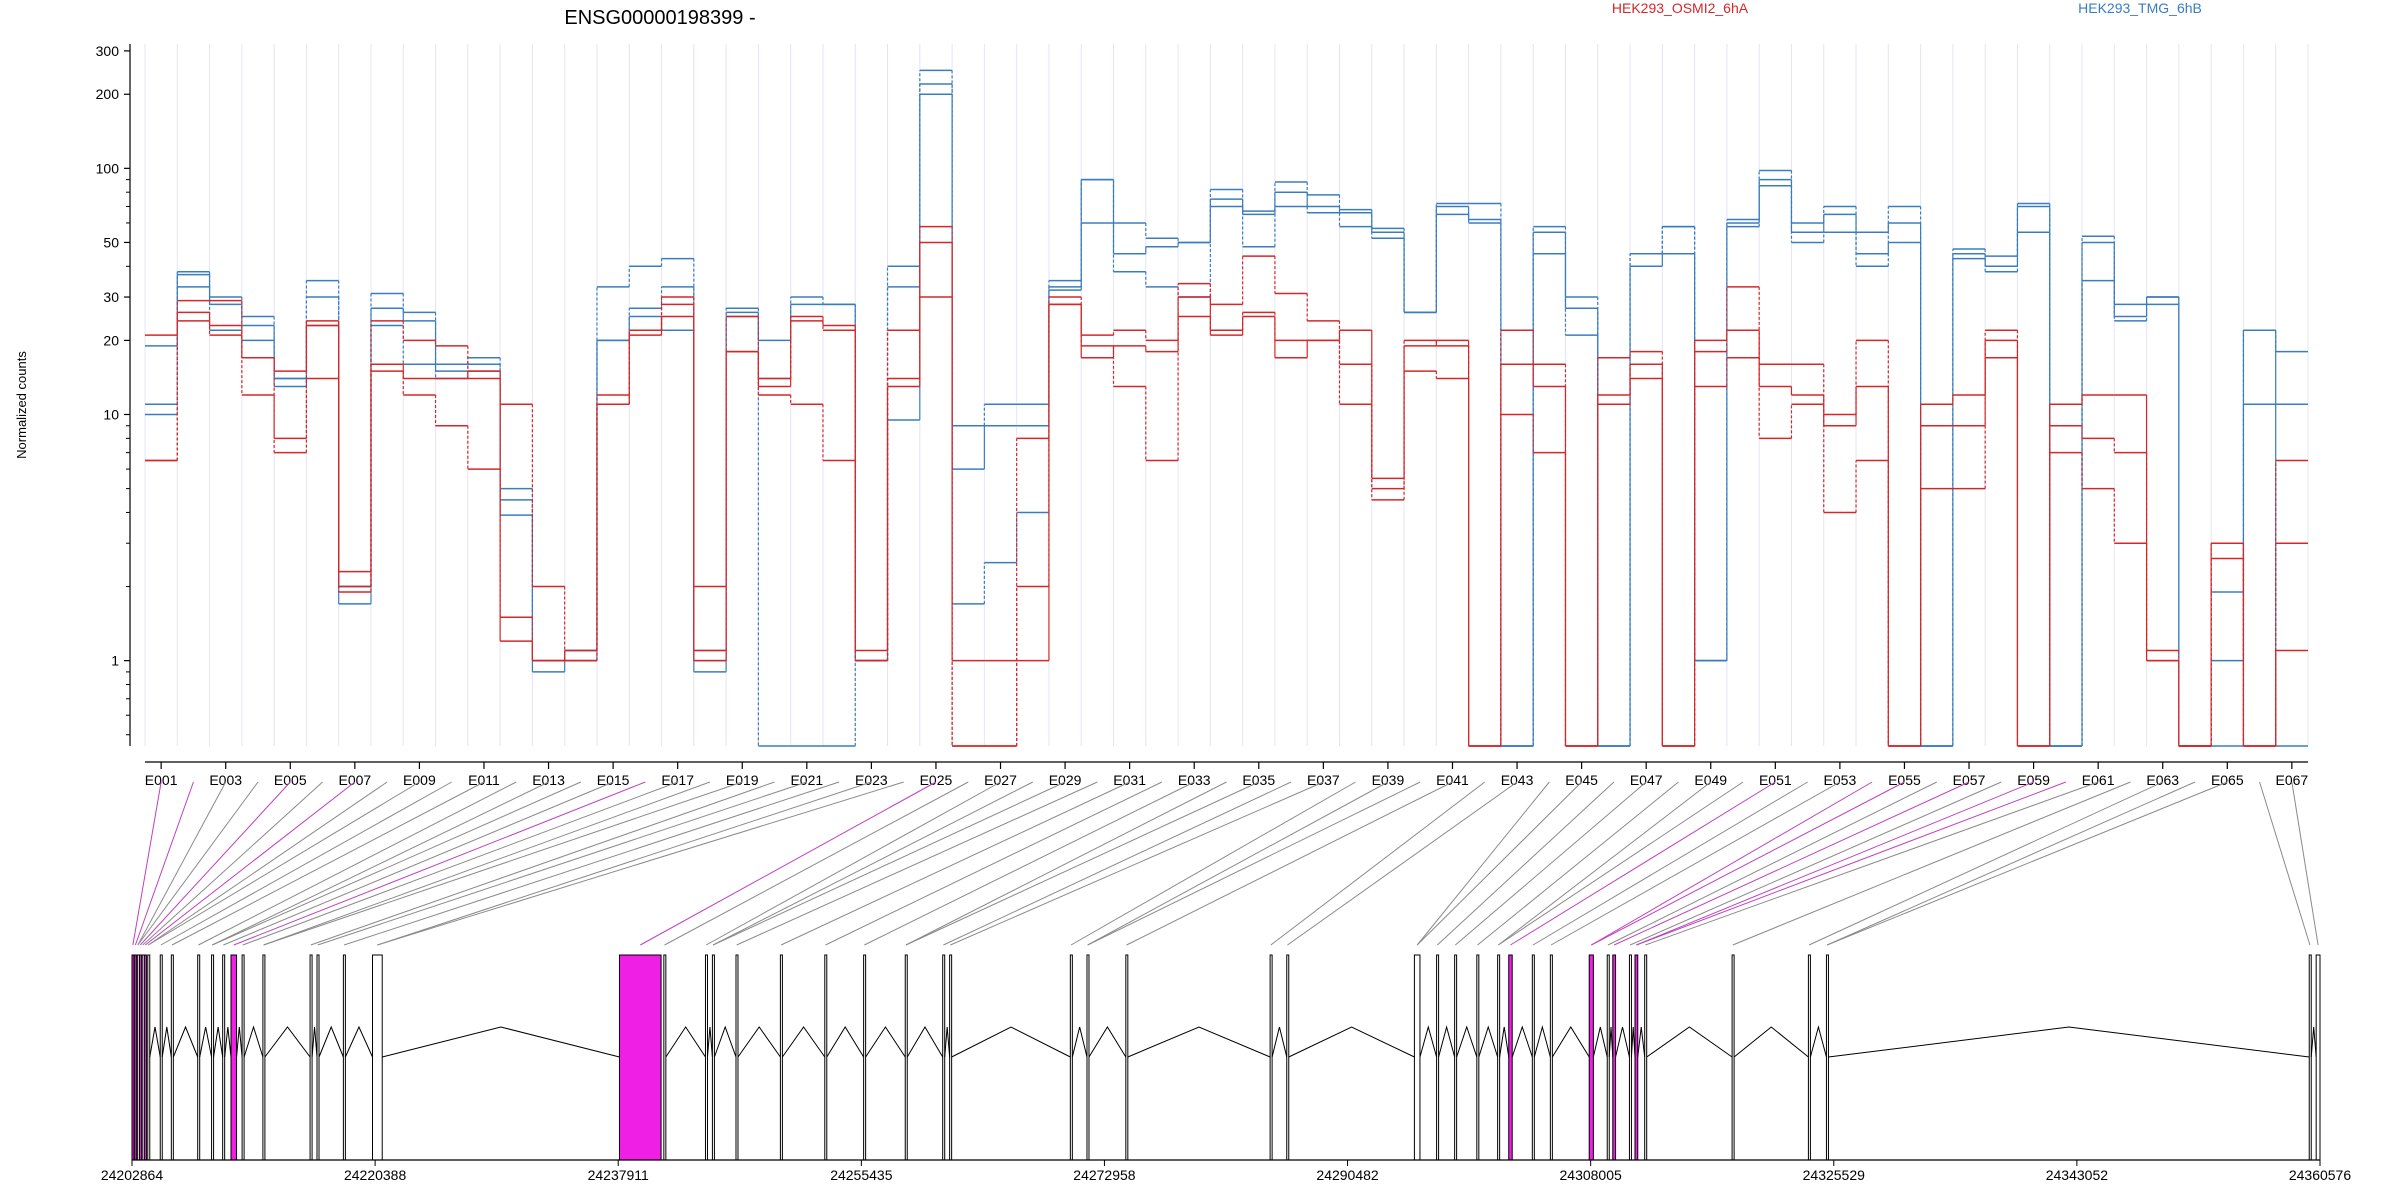  Describe the element at coordinates (113, 394) in the screenshot. I see `y-axis: 1 10 20 30 50 100 200 300` at that location.